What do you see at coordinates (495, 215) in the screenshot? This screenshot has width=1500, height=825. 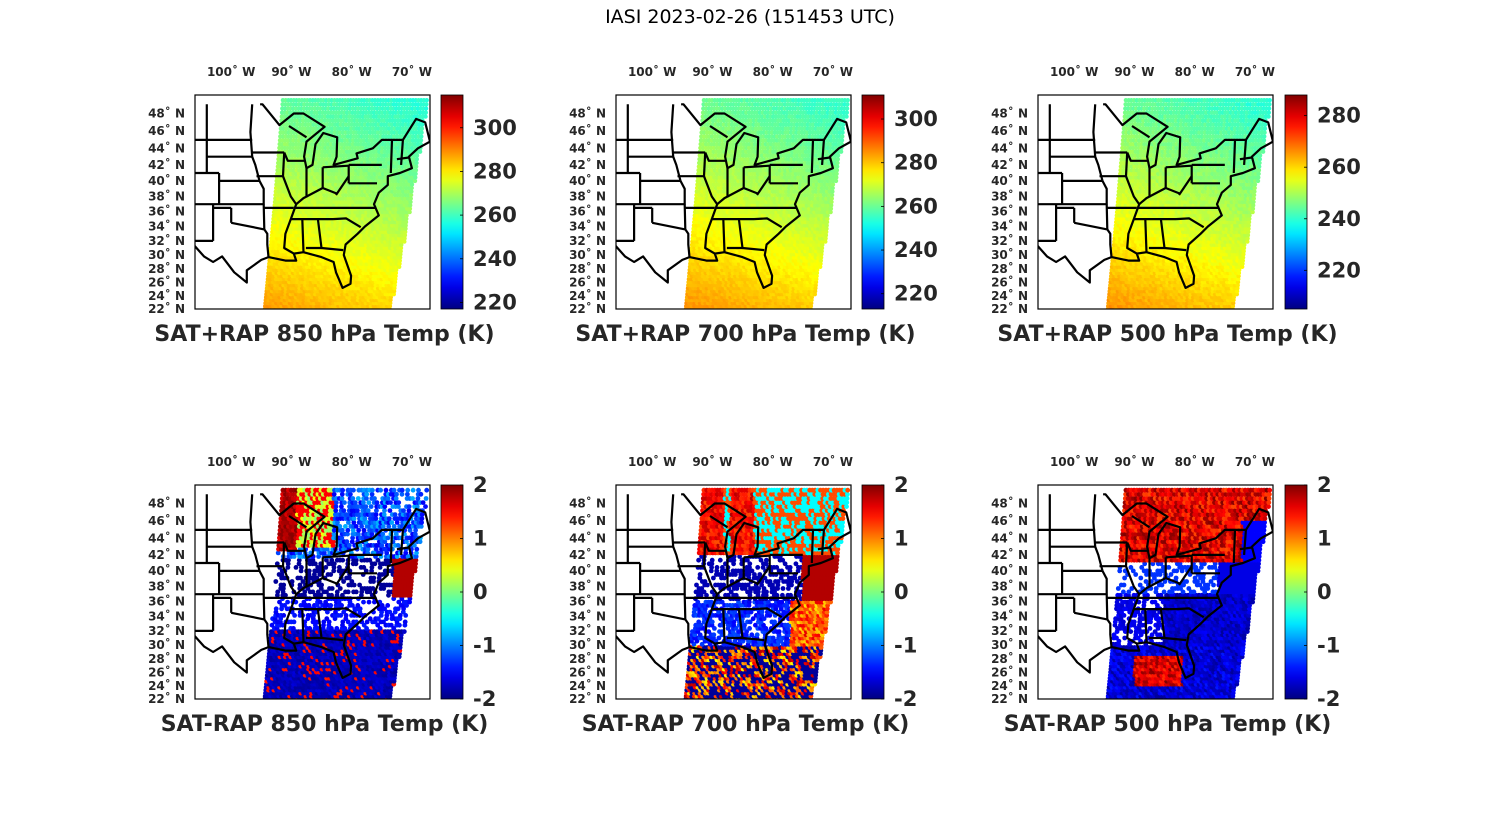 I see `colorbar-tick-label: 260` at bounding box center [495, 215].